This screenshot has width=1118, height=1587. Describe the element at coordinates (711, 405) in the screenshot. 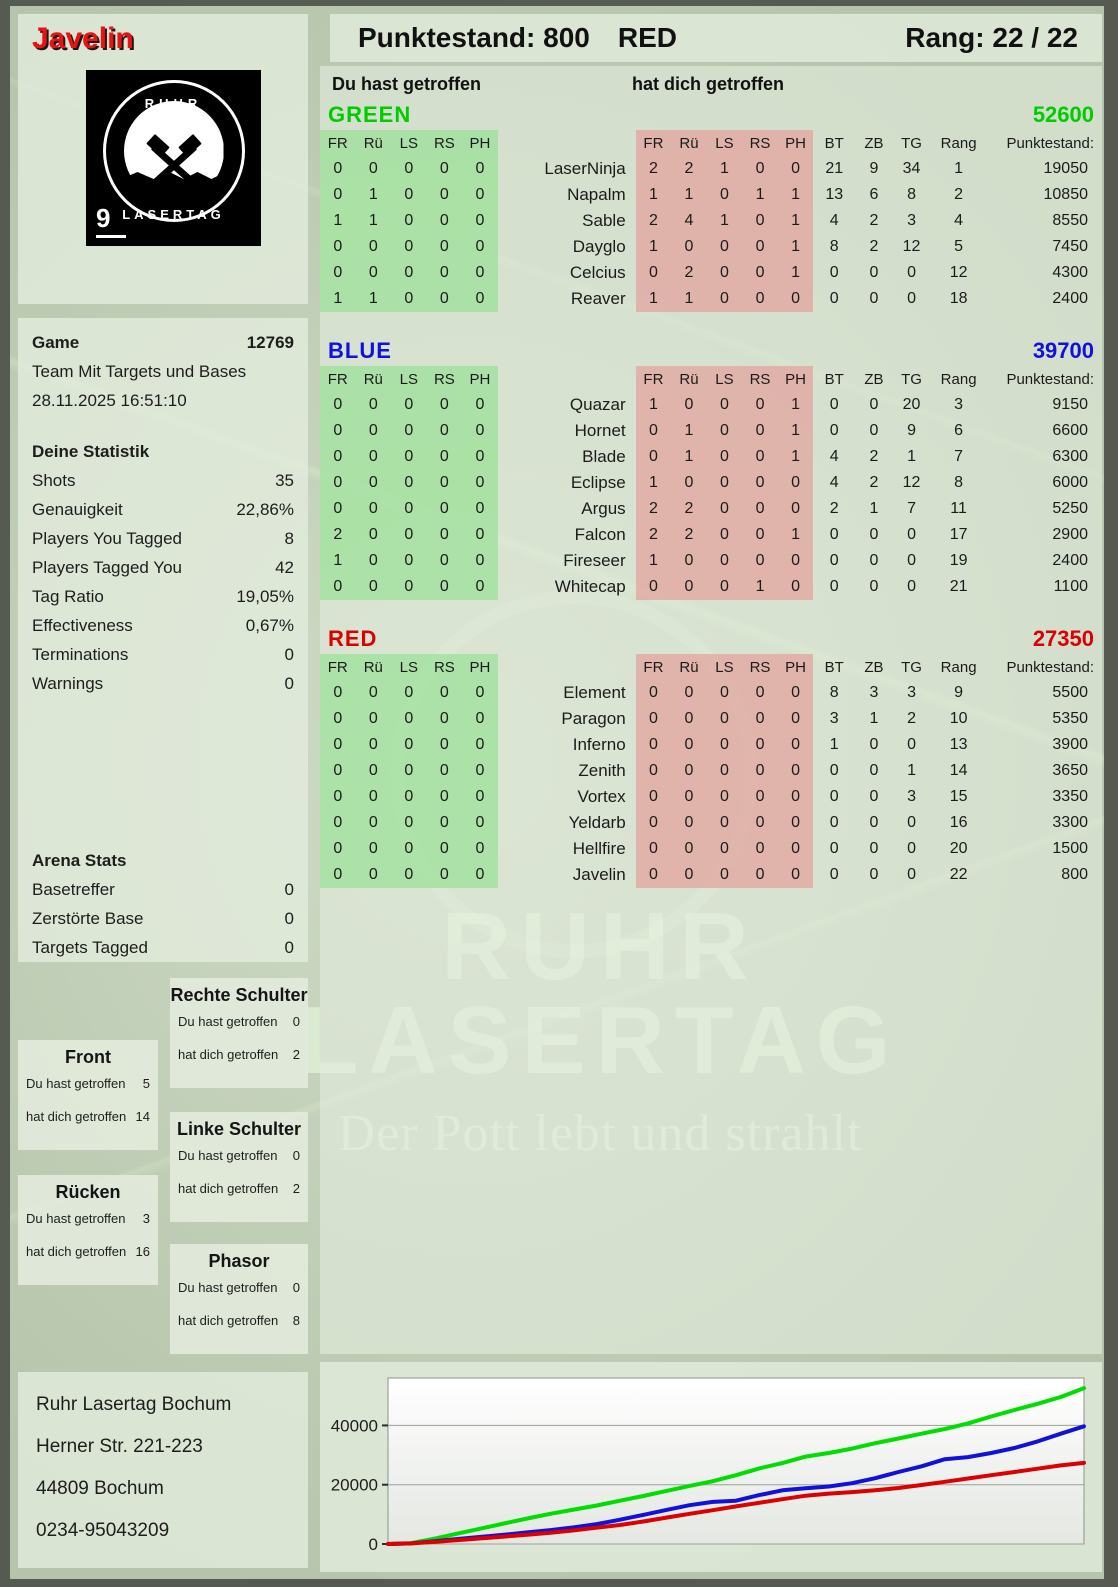

I see `table-row: 0 0 0 0 0 Quazar 1 0 0 0 1 0 0 20 3 9150` at that location.